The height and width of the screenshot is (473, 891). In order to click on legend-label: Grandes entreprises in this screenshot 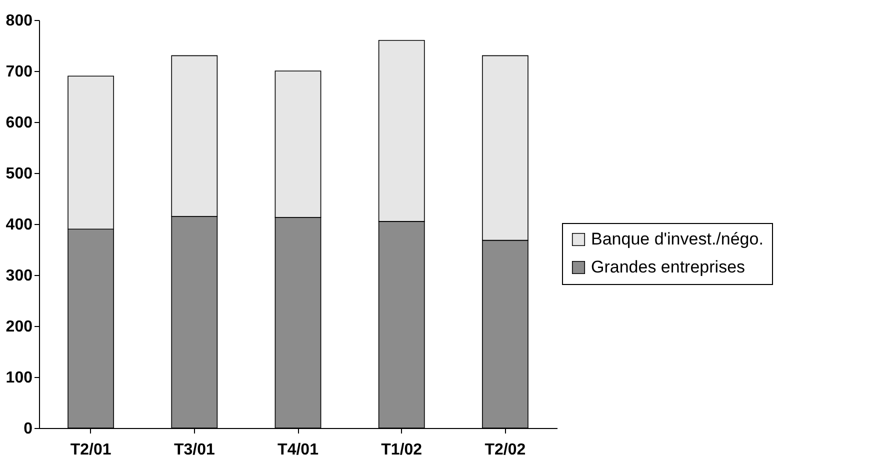, I will do `click(668, 267)`.